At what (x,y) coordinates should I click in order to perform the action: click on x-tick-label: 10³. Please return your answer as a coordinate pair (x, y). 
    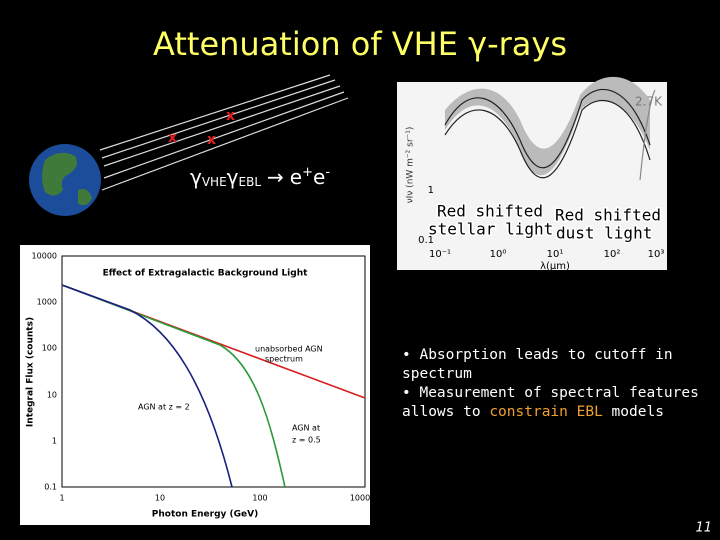
    Looking at the image, I should click on (656, 254).